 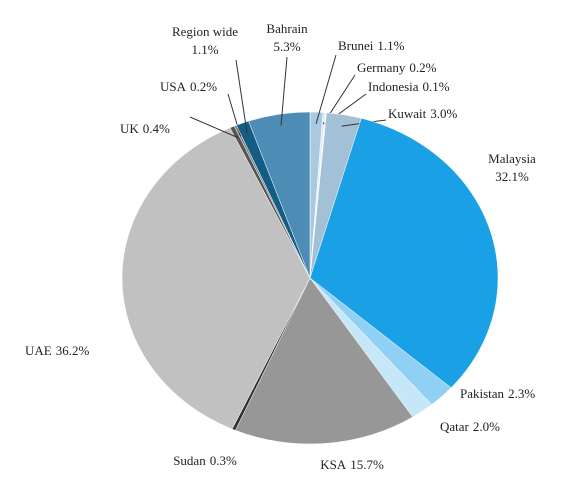 What do you see at coordinates (223, 460) in the screenshot?
I see `slice-value-label: 0.3%` at bounding box center [223, 460].